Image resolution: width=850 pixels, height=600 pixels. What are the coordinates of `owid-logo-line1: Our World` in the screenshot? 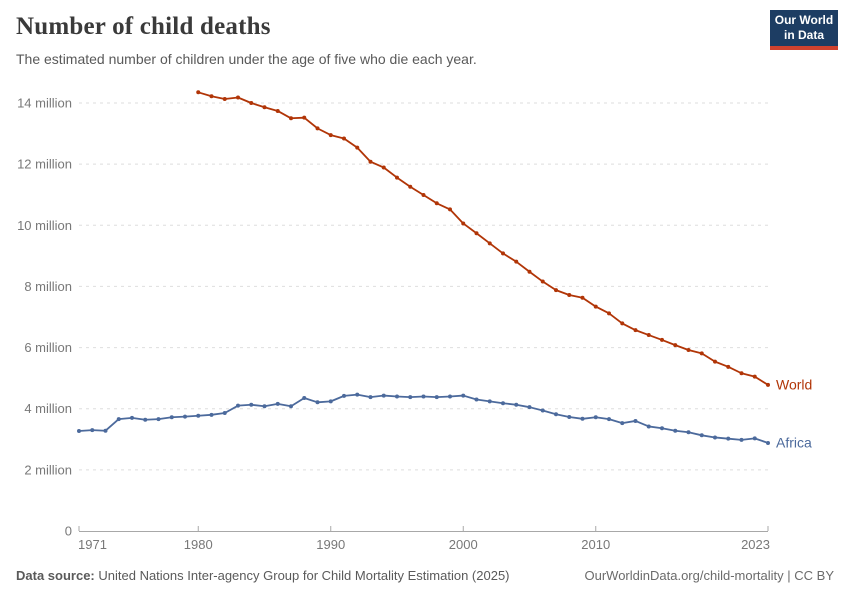 It's located at (804, 20).